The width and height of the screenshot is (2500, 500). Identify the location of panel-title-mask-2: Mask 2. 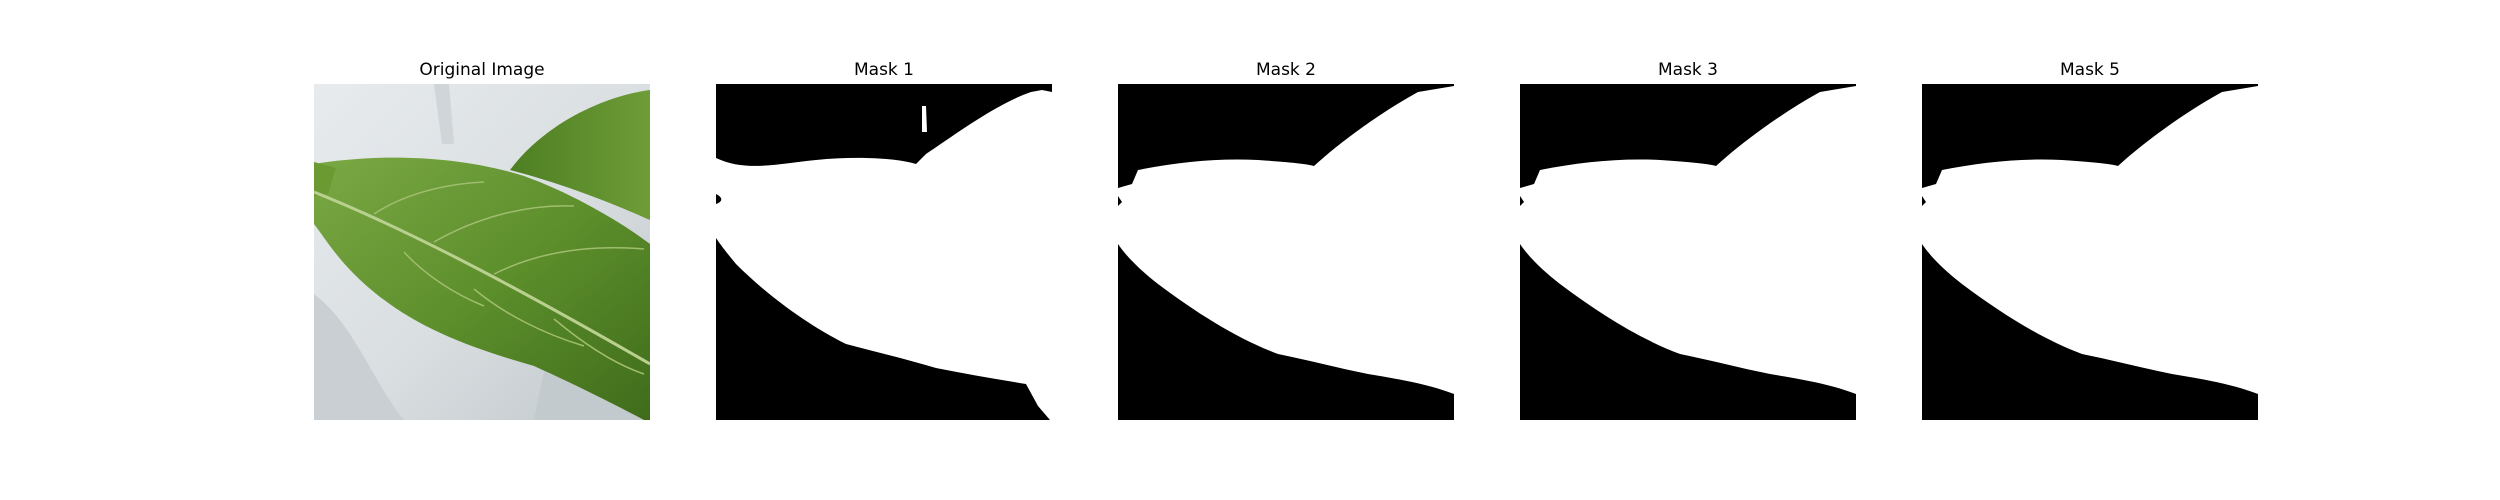
(1285, 70).